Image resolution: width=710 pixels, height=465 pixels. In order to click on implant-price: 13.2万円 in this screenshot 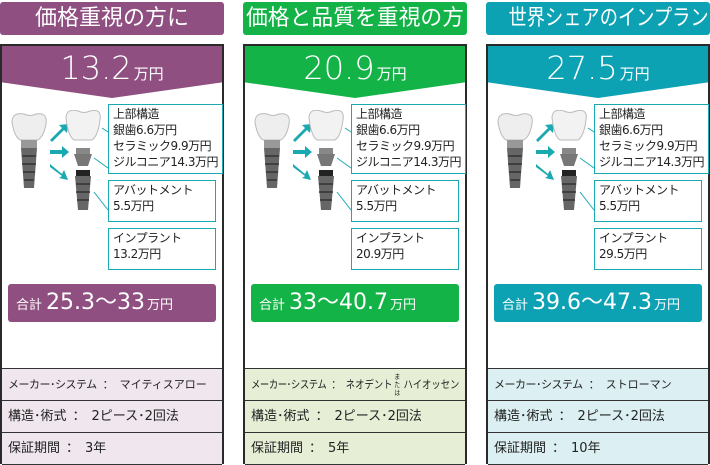, I will do `click(137, 254)`.